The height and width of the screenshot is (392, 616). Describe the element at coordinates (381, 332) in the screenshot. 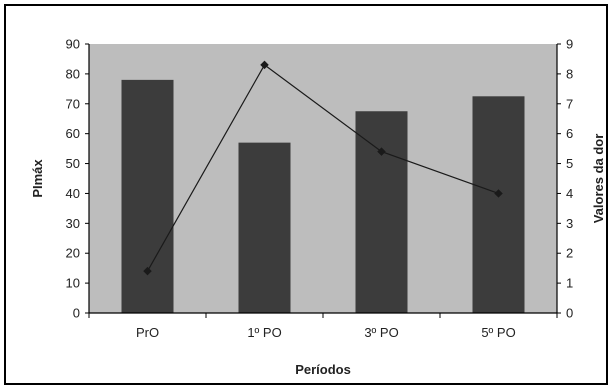

I see `x-tick-label: 3º PO` at that location.